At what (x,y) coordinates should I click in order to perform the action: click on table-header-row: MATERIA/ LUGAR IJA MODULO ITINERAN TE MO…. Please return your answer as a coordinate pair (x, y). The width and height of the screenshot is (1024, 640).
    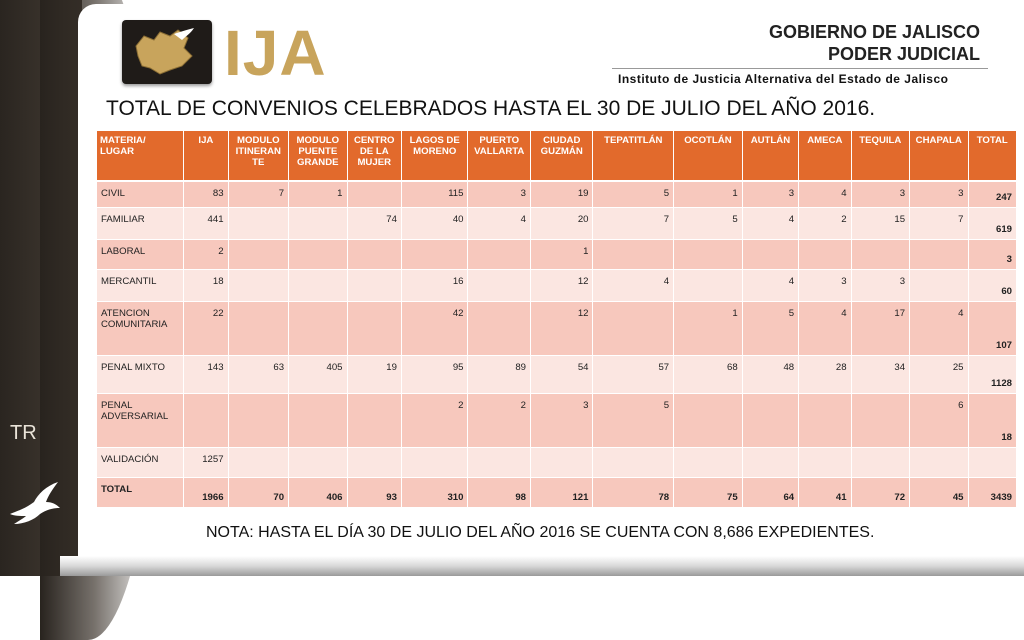
    Looking at the image, I should click on (557, 156).